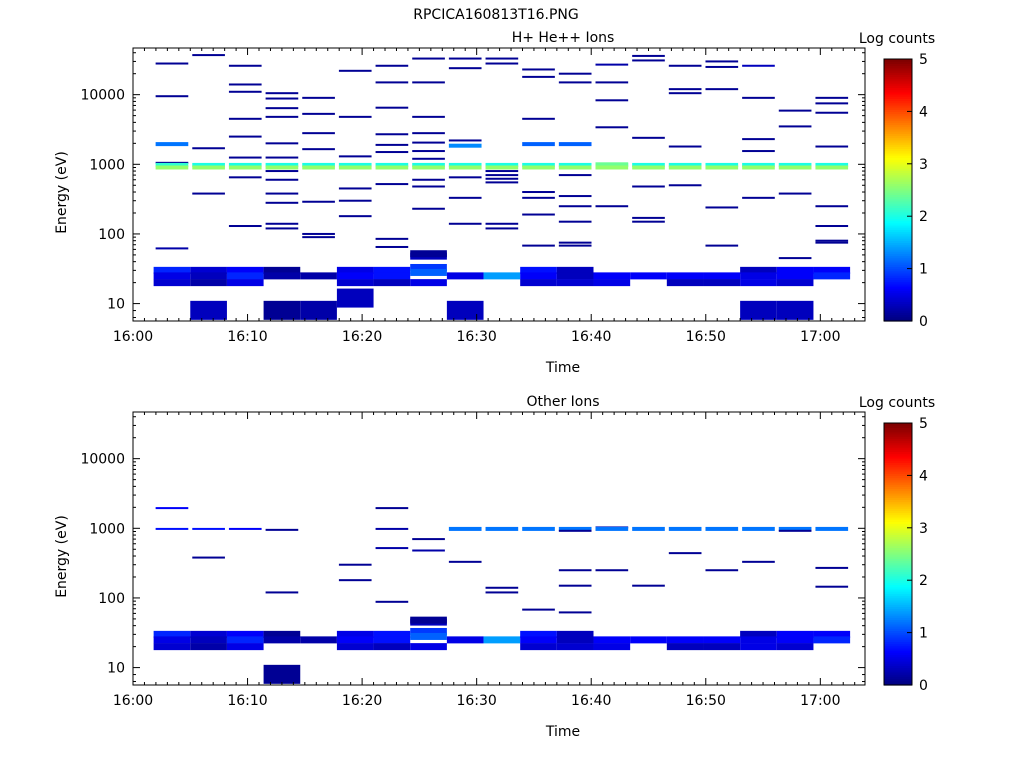 The height and width of the screenshot is (768, 1024). Describe the element at coordinates (923, 529) in the screenshot. I see `colorbar-tick-label: 3` at that location.